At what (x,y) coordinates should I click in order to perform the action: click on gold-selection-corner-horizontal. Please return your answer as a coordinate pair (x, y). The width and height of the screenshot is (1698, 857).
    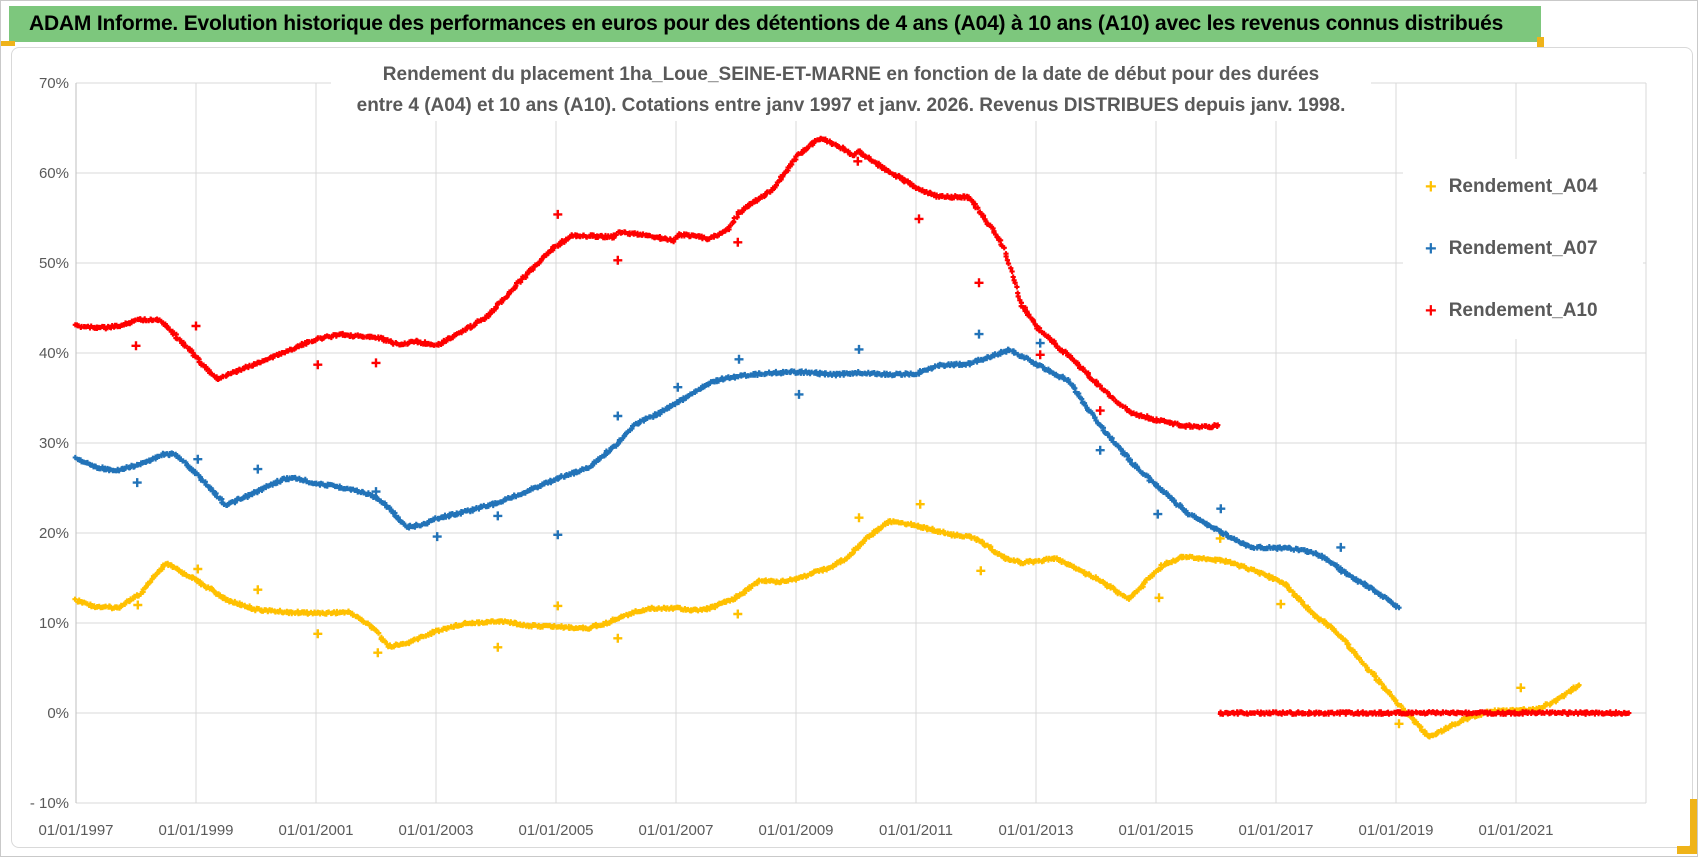
    Looking at the image, I should click on (1687, 850).